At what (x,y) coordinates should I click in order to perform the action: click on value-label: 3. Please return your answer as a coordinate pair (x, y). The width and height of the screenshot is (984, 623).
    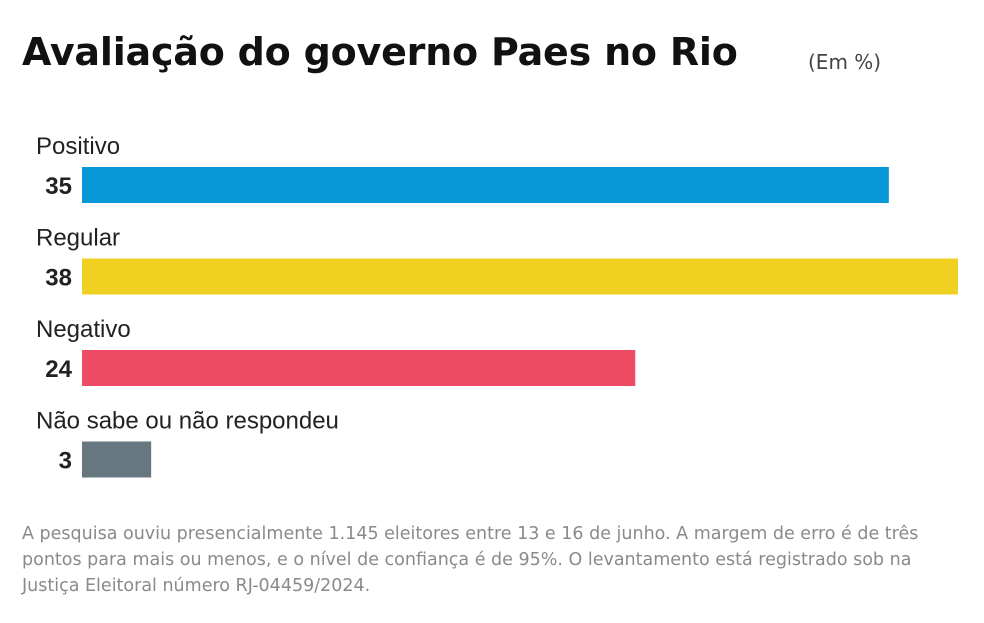
    Looking at the image, I should click on (65, 461).